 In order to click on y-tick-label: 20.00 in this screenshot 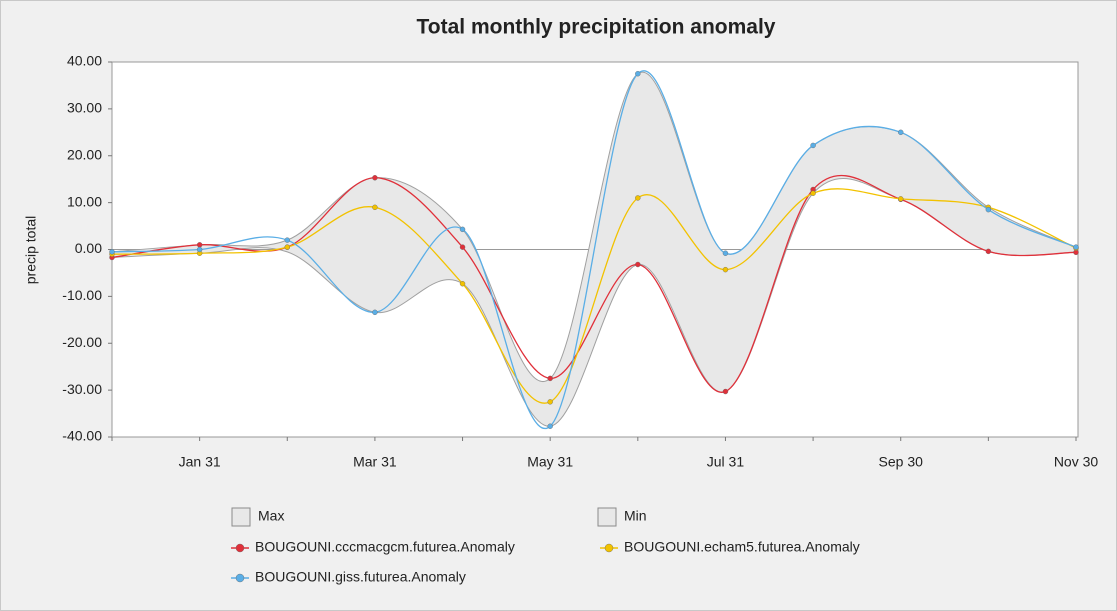, I will do `click(84, 154)`.